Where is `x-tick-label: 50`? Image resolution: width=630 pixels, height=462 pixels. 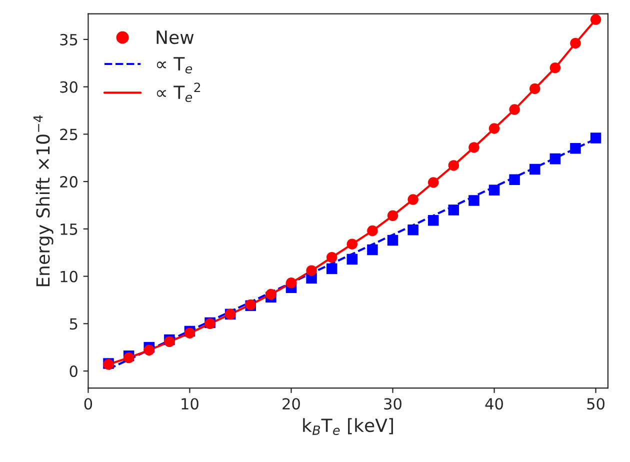 x-tick-label: 50 is located at coordinates (595, 404).